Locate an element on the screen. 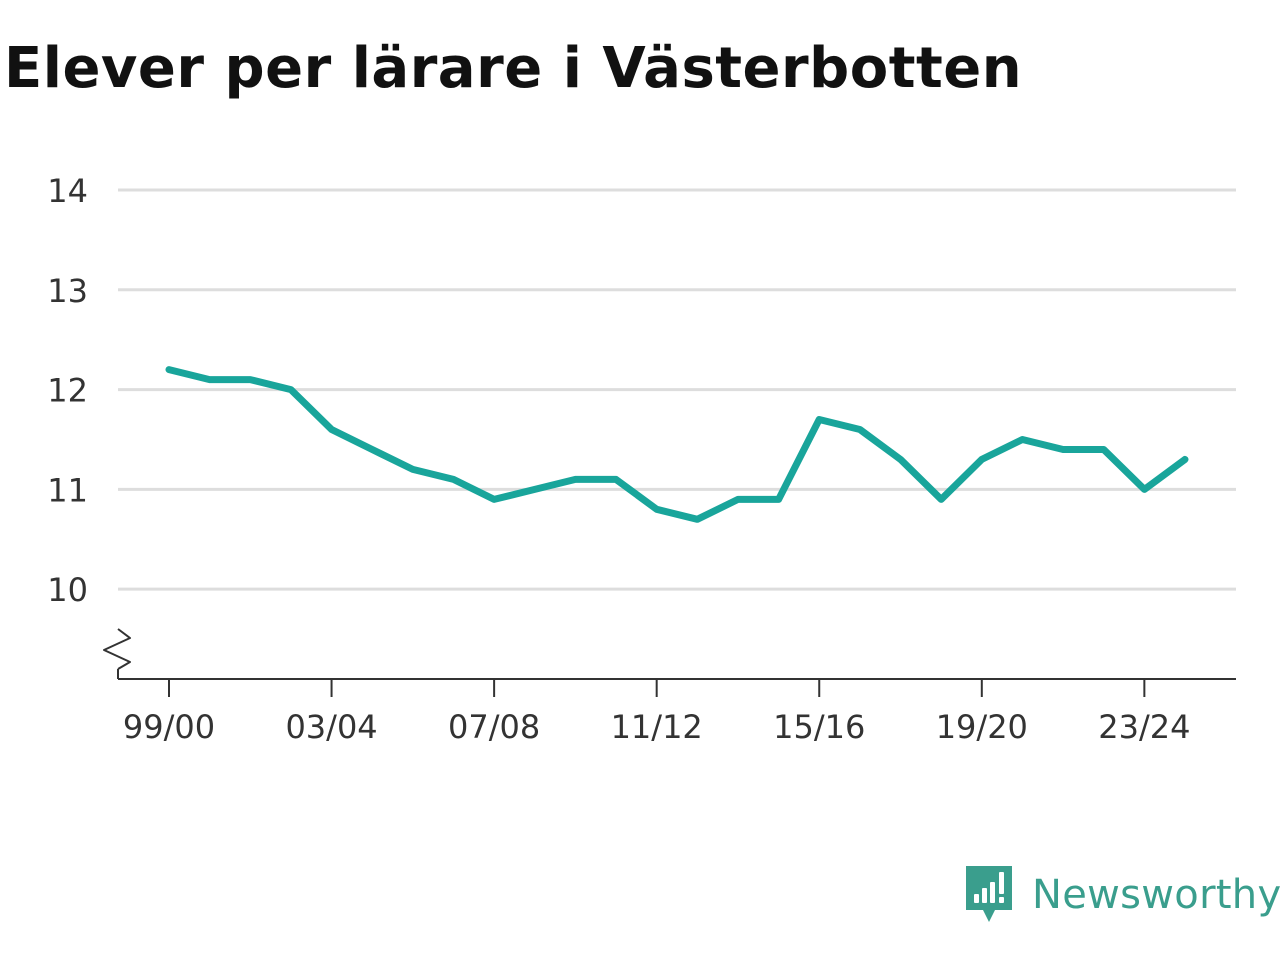  x-axis: 99/00 03/04 07/08 11/12 15/16 19/20 23/24 is located at coordinates (669, 687).